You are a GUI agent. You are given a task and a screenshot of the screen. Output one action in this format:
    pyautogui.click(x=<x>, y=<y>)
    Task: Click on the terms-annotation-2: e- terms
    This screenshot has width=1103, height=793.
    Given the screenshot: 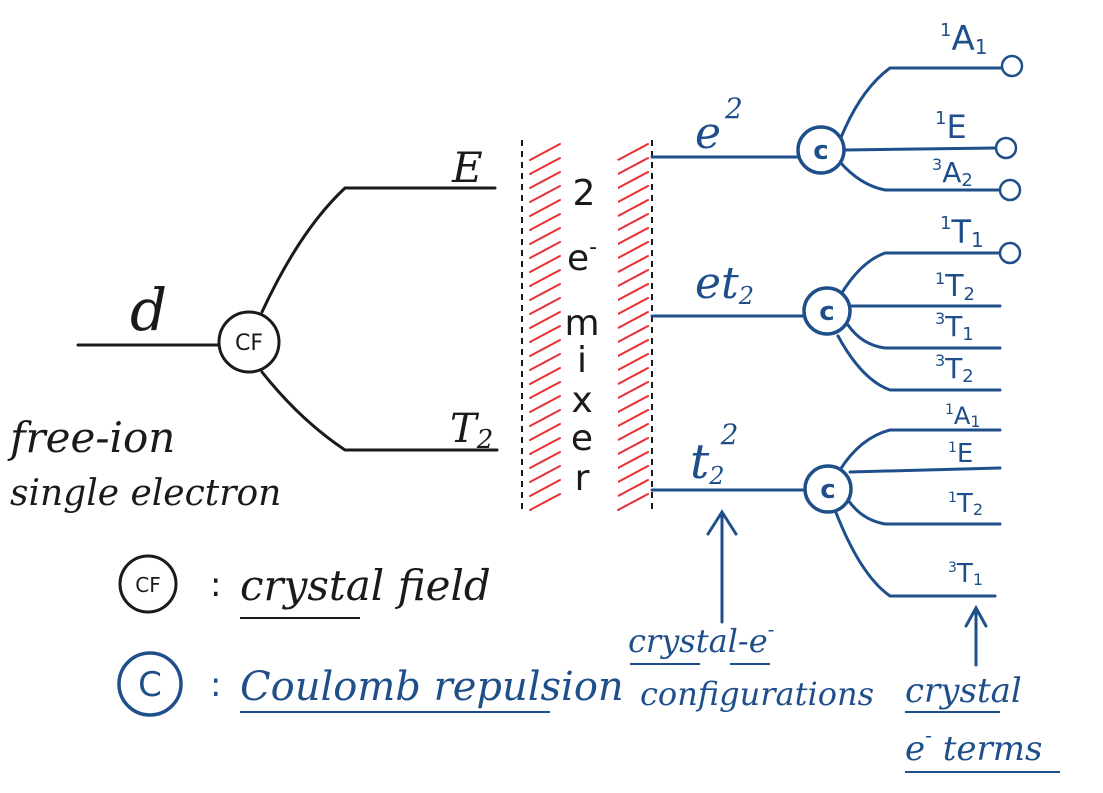 What is the action you would take?
    pyautogui.click(x=973, y=746)
    